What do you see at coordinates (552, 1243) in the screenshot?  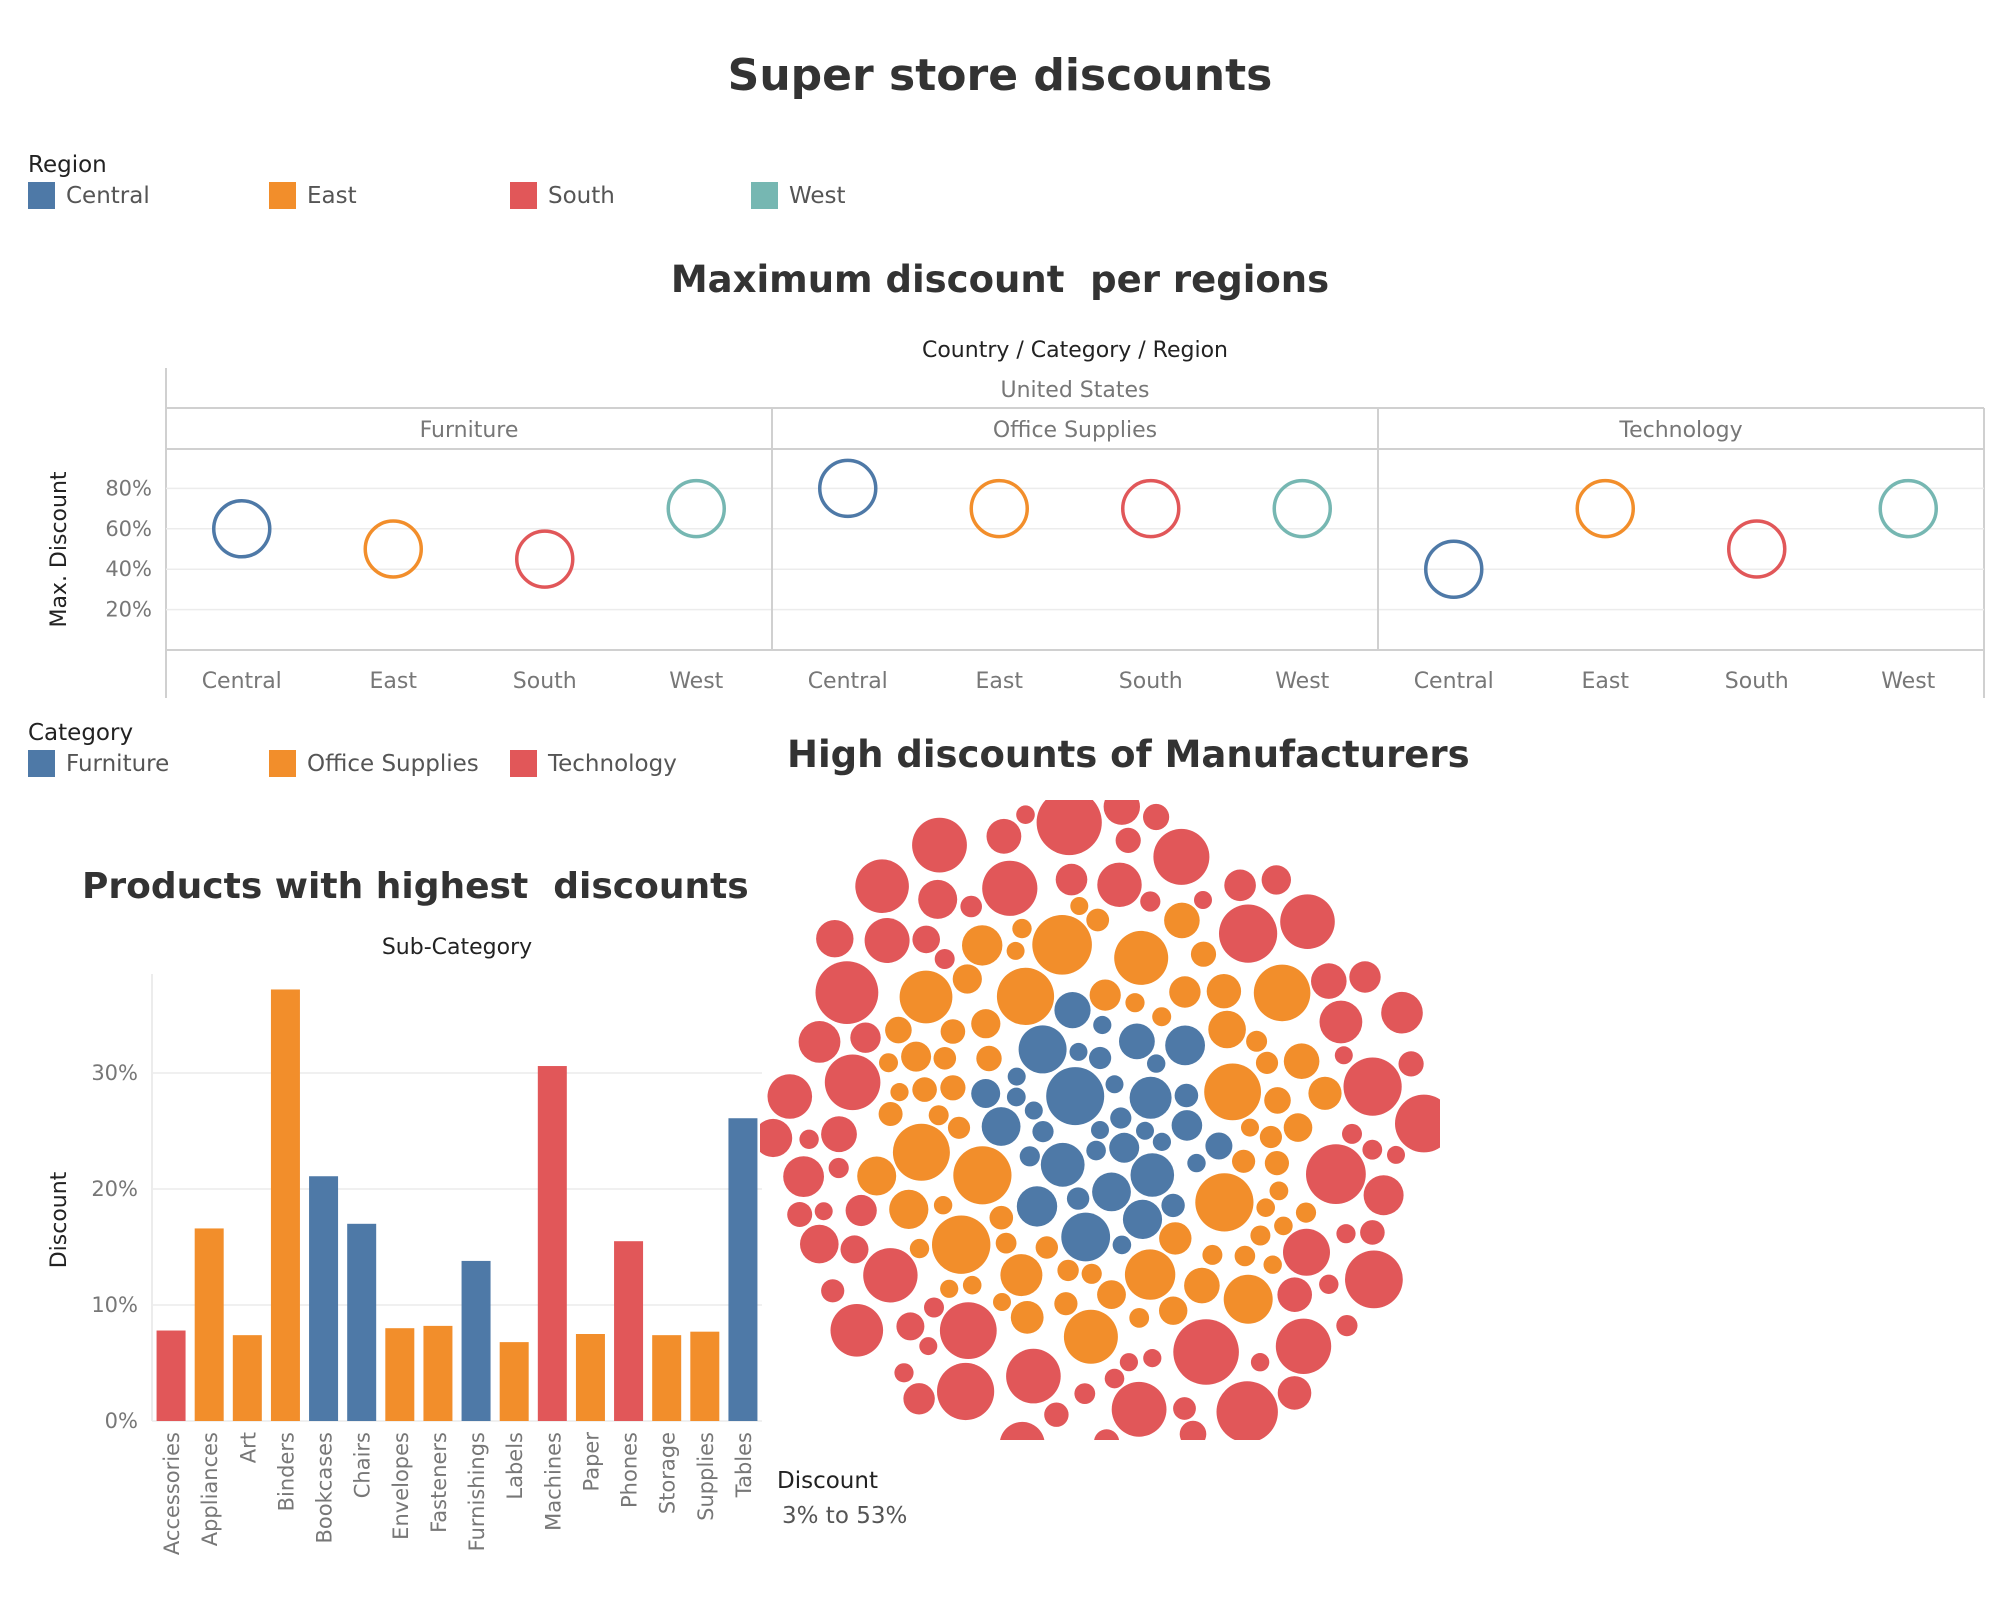 I see `bar-machines` at bounding box center [552, 1243].